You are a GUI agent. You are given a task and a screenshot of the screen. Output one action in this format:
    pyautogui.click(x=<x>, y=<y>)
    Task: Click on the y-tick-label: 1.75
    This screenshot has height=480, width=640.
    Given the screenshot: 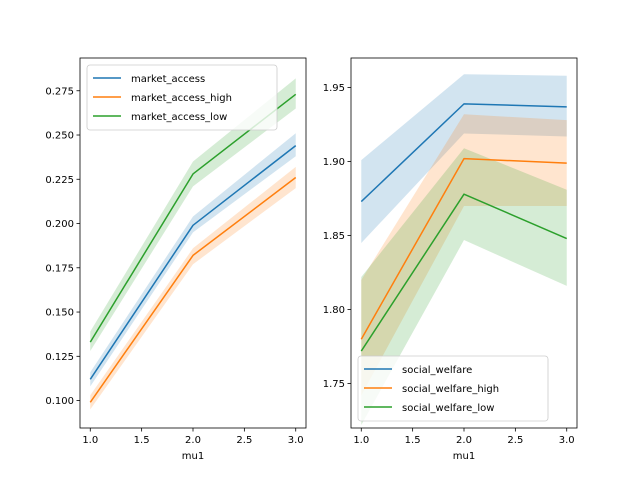 What is the action you would take?
    pyautogui.click(x=334, y=384)
    